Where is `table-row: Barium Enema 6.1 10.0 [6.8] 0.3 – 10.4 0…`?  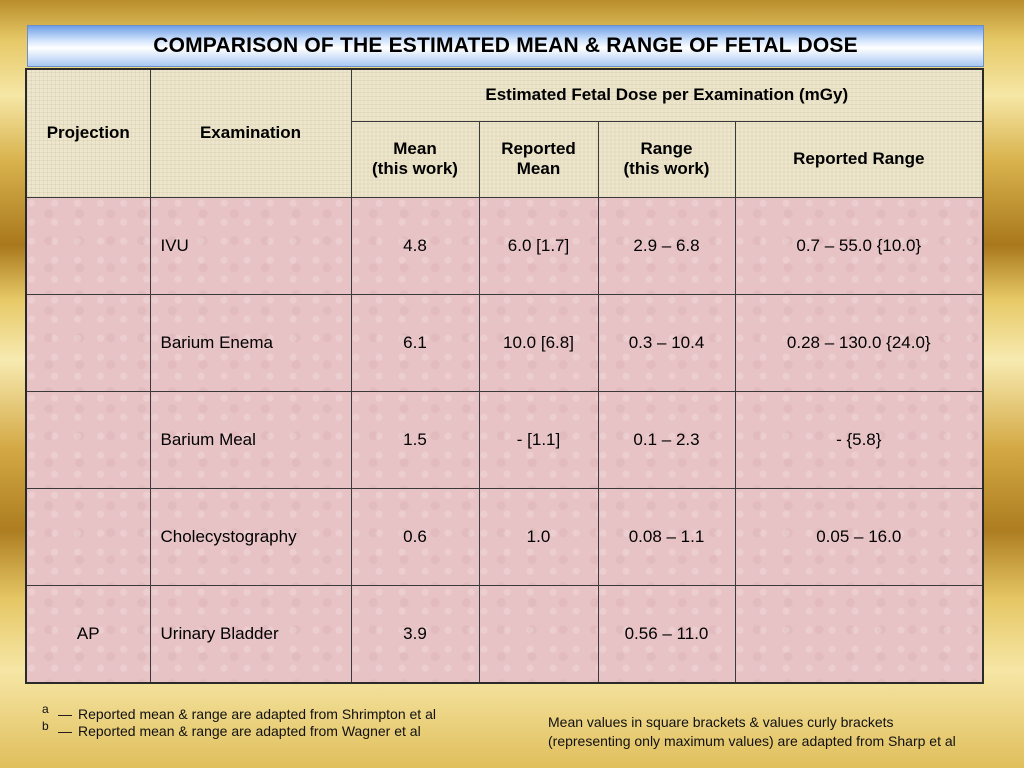
table-row: Barium Enema 6.1 10.0 [6.8] 0.3 – 10.4 0… is located at coordinates (504, 343).